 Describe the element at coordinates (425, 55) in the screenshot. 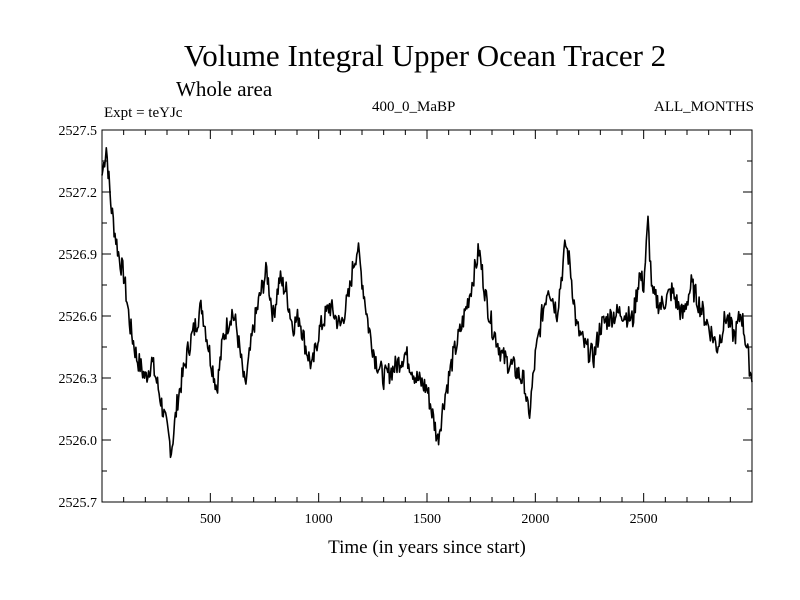

I see `chart-title: Volume Integral Upper Ocean Tracer 2` at that location.